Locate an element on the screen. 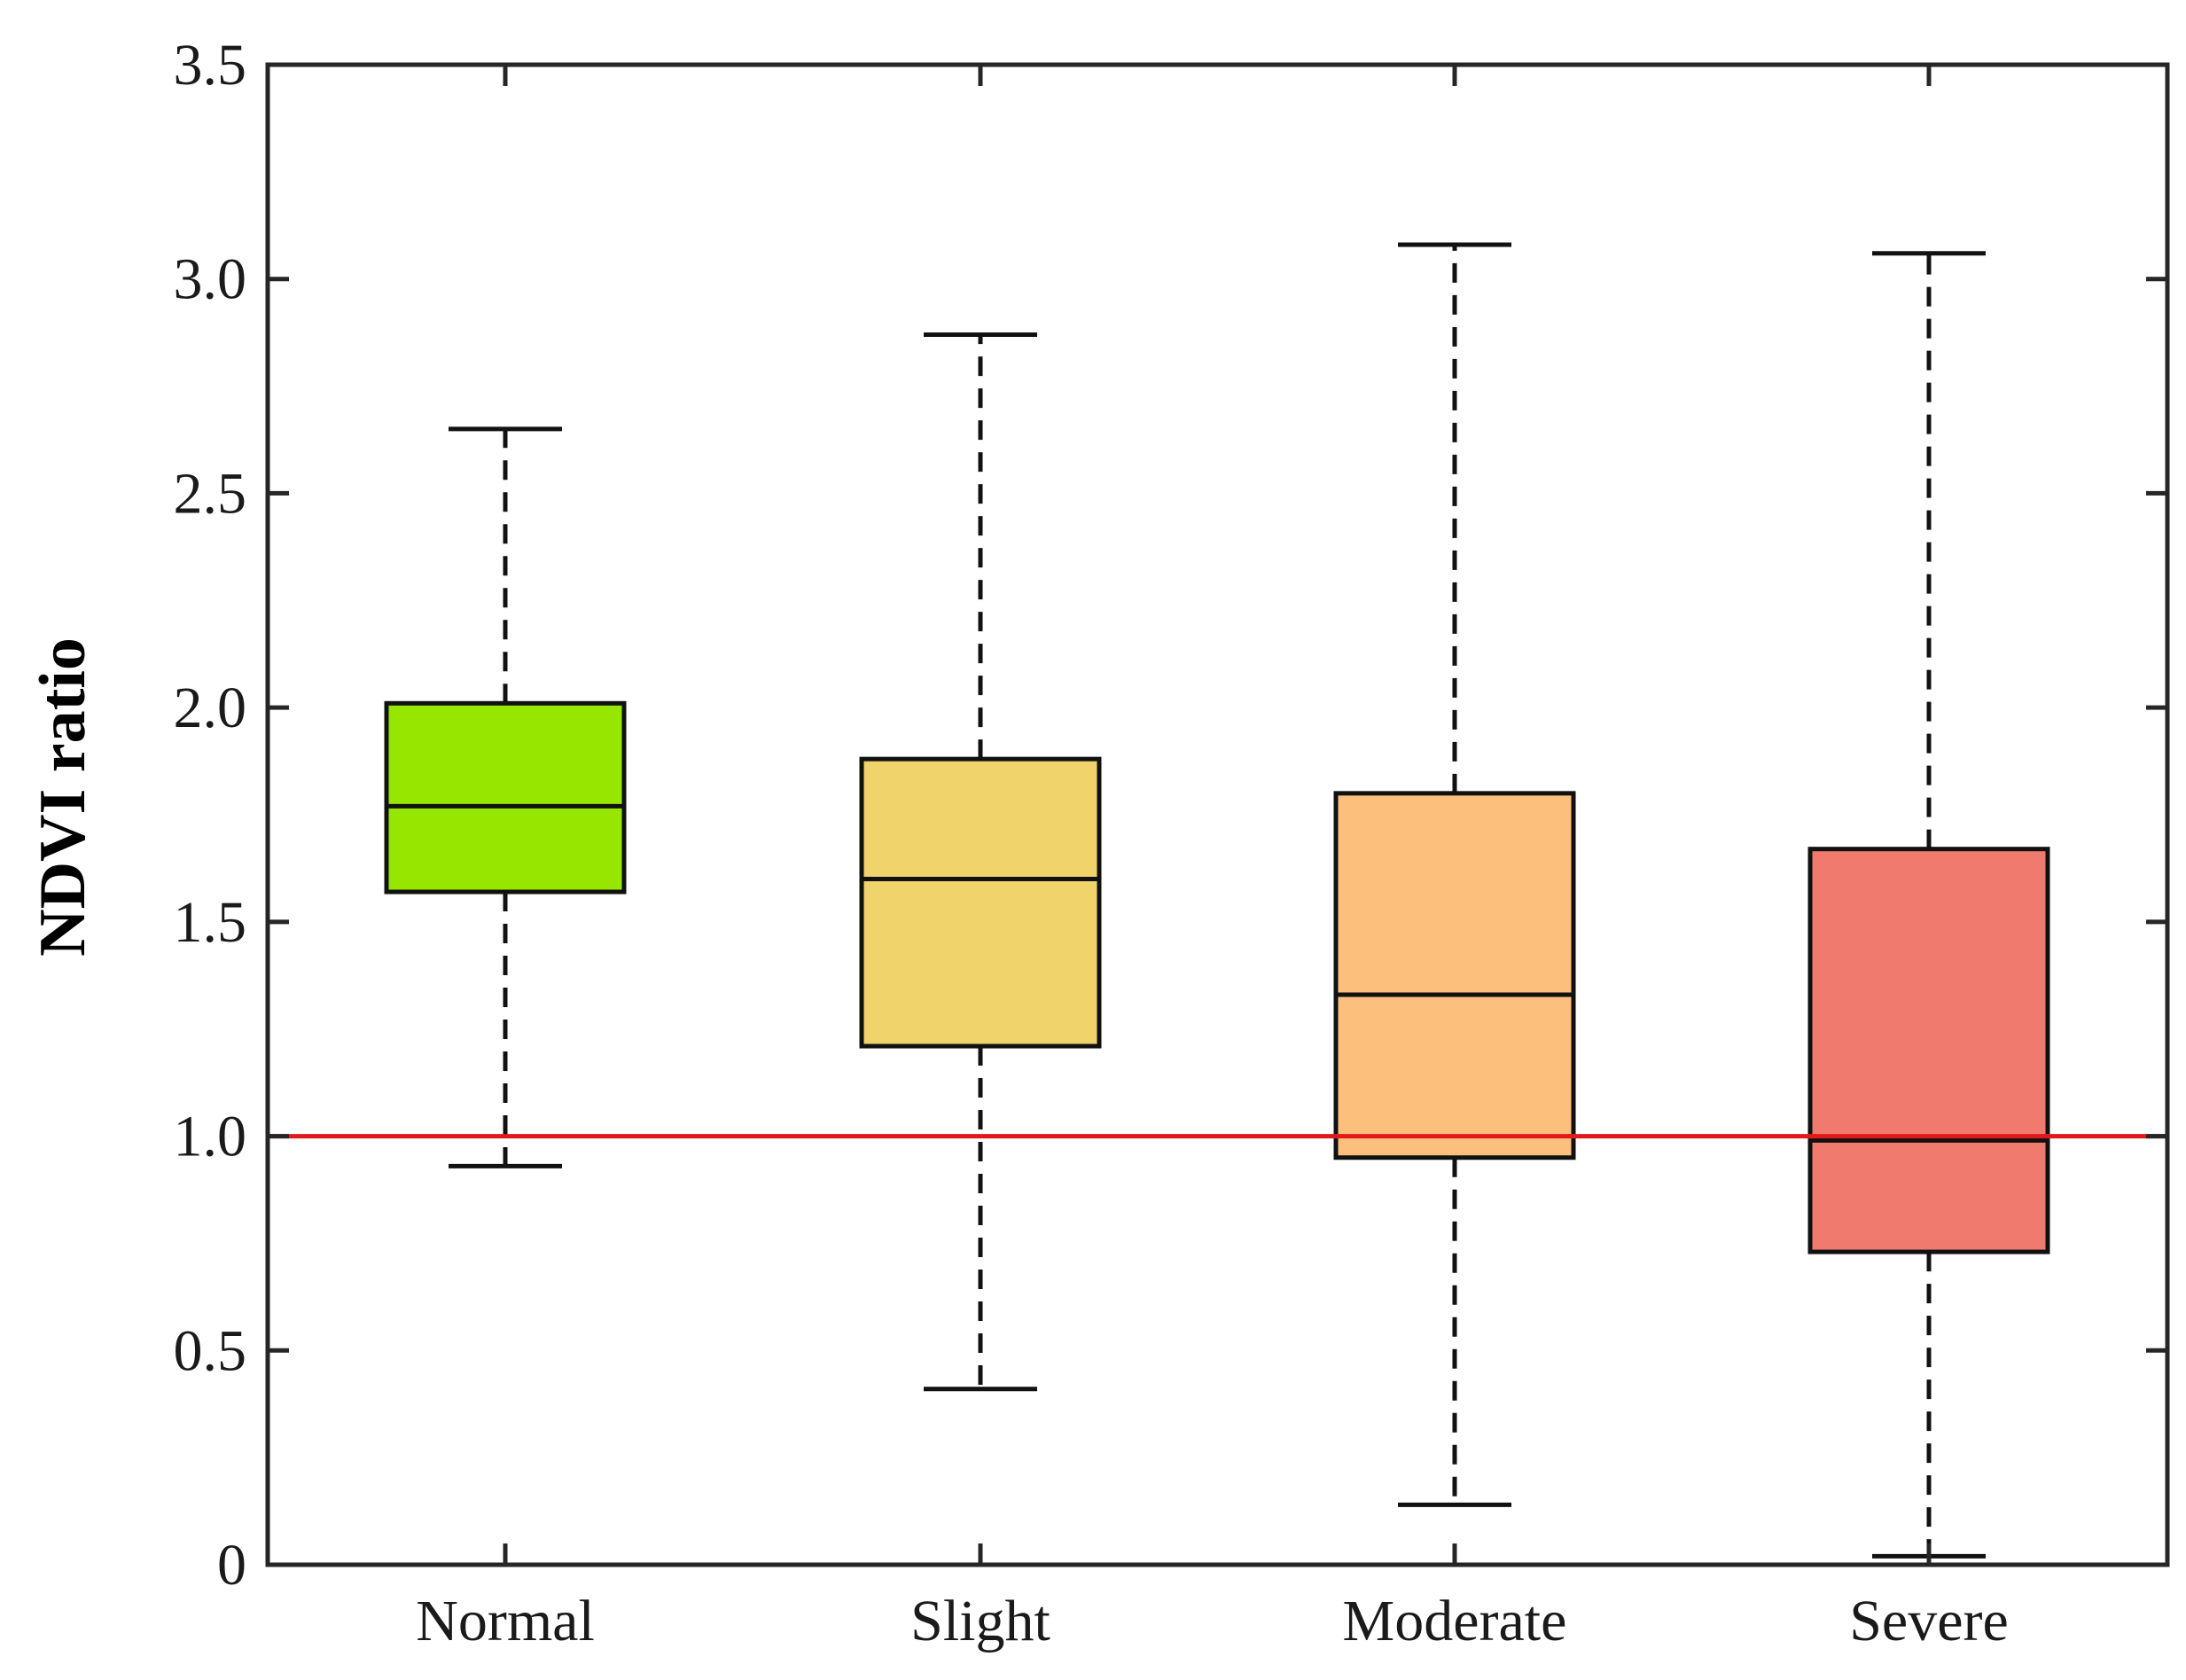 This screenshot has height=1680, width=2186. box-severe is located at coordinates (1928, 905).